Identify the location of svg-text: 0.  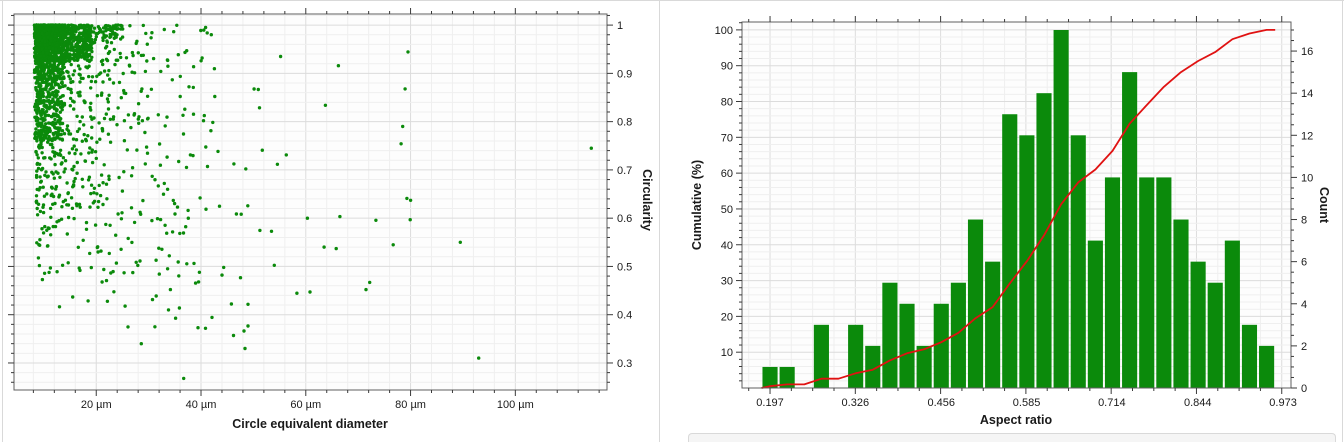
(1304, 389).